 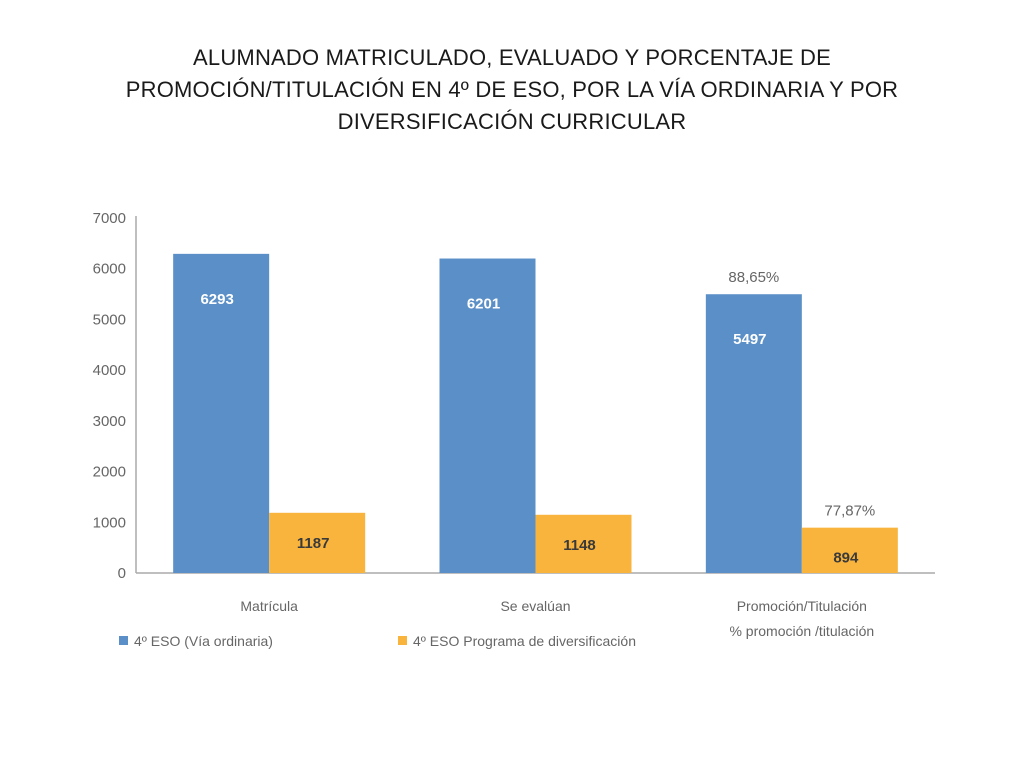 I want to click on data-label: 6201, so click(x=483, y=304).